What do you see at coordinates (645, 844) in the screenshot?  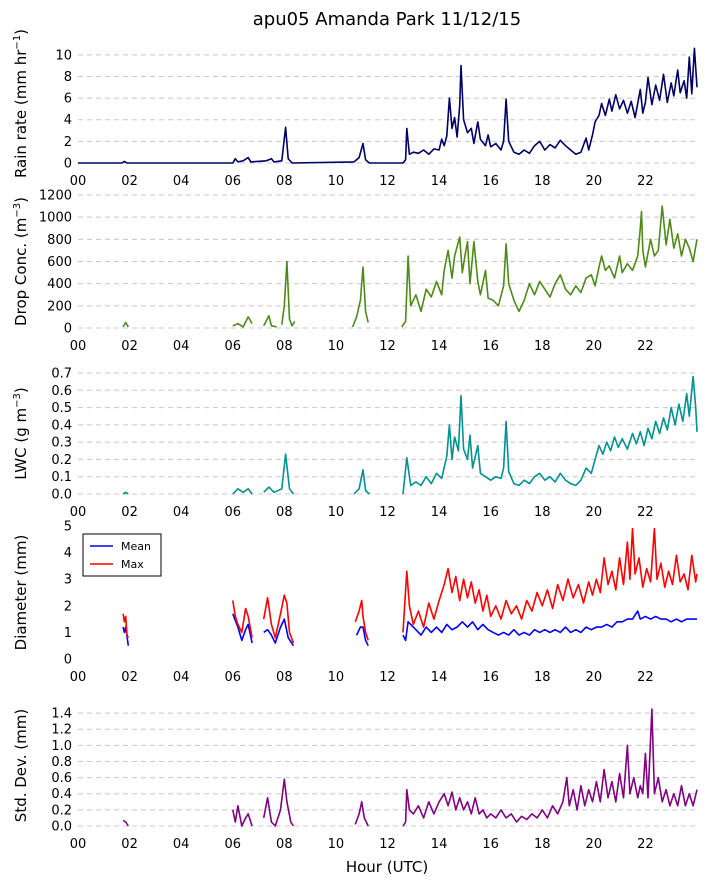 I see `x-tick-label-std-11: 22` at bounding box center [645, 844].